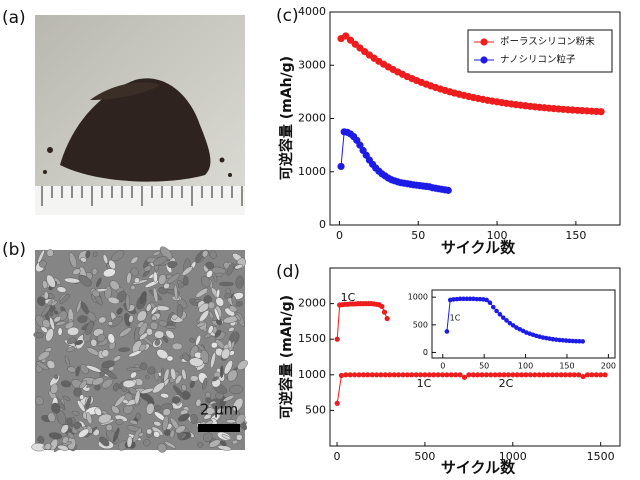 The image size is (640, 480). What do you see at coordinates (315, 409) in the screenshot?
I see `y-tick-label: 500` at bounding box center [315, 409].